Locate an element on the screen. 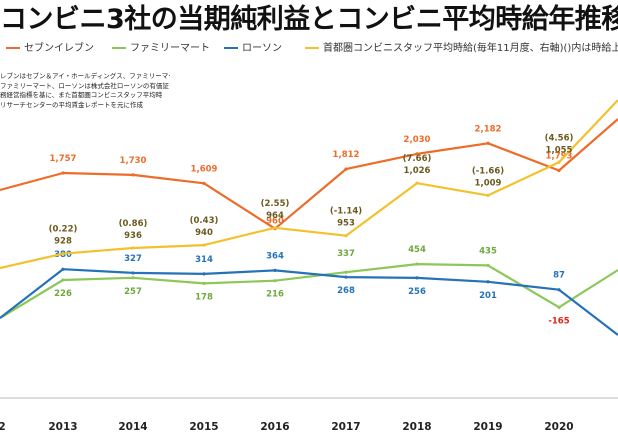  chart-title: コンビニ3社の当期純利益とコンビニ平均時給年推移 is located at coordinates (309, 19).